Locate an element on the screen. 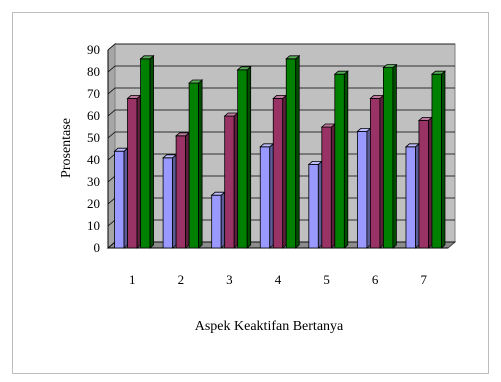  x-tick-label: 3 is located at coordinates (229, 279).